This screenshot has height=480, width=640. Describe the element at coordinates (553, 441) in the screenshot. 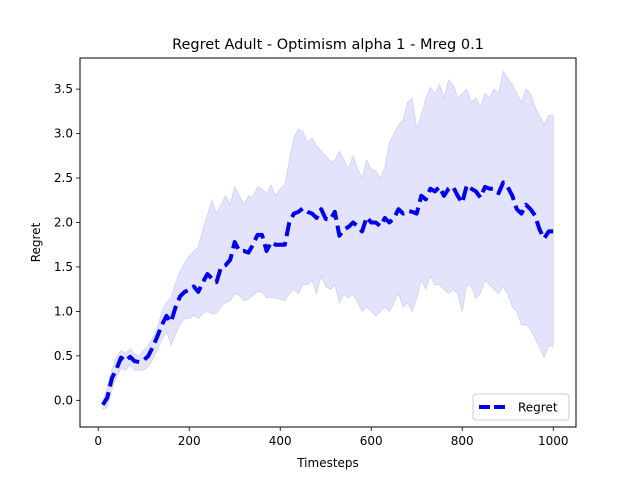

I see `x-tick-label: 1000` at that location.